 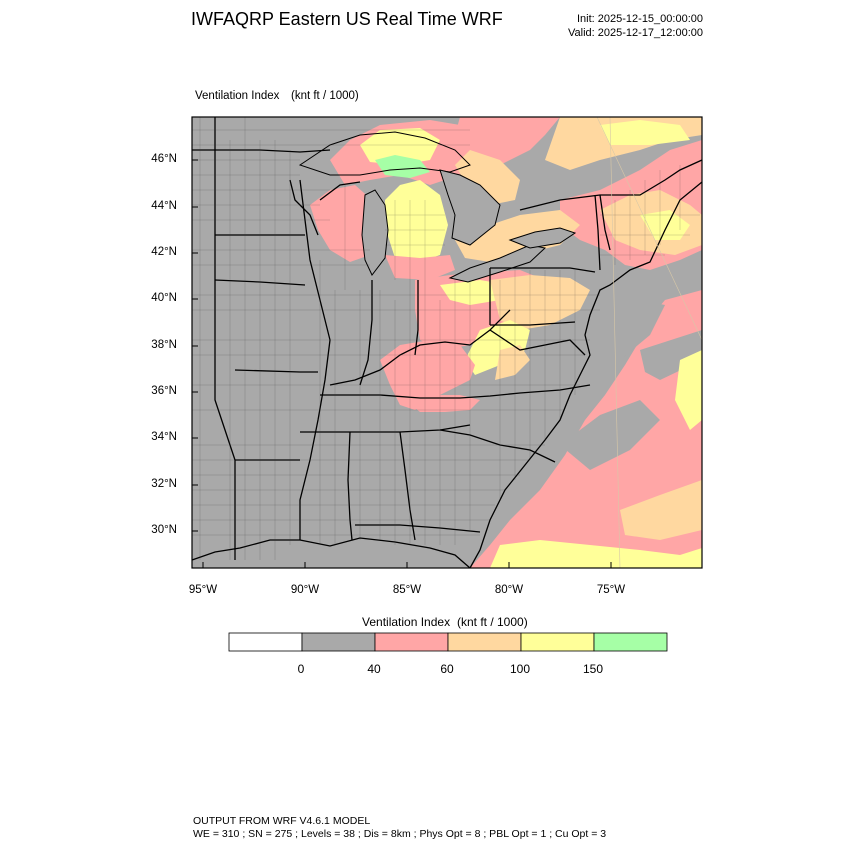 I want to click on valid-time: Valid: 2025-12-17_12:00:00, so click(x=635, y=33).